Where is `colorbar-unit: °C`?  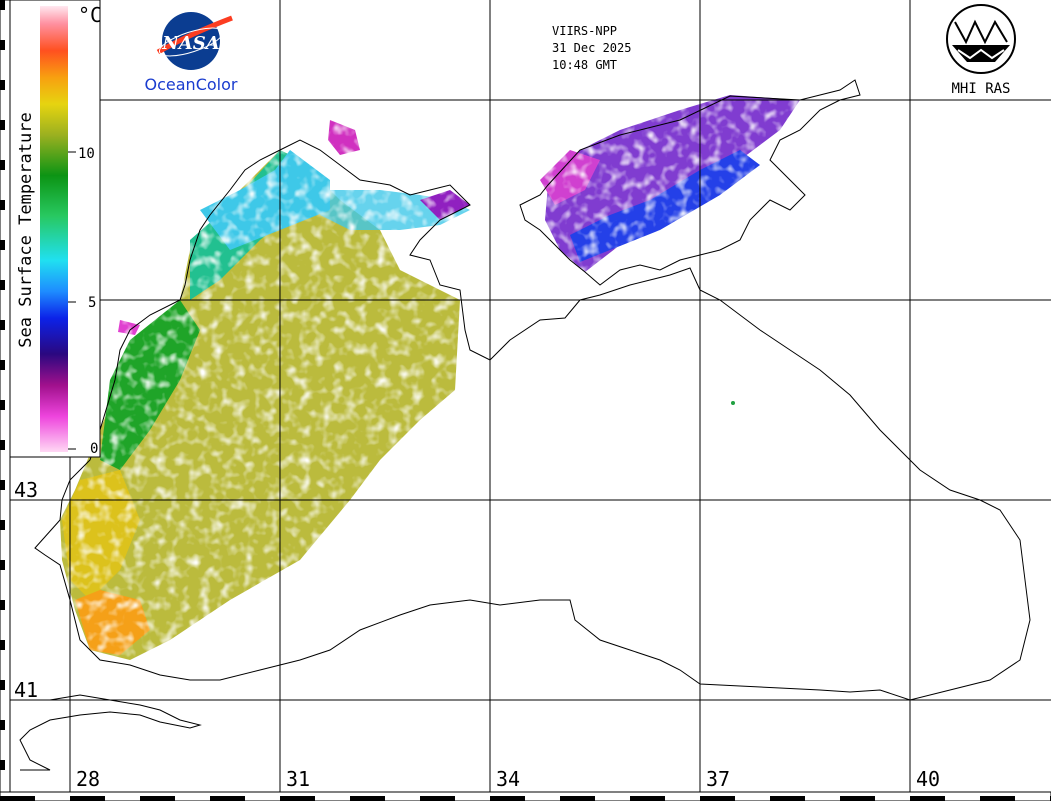 colorbar-unit: °C is located at coordinates (90, 15).